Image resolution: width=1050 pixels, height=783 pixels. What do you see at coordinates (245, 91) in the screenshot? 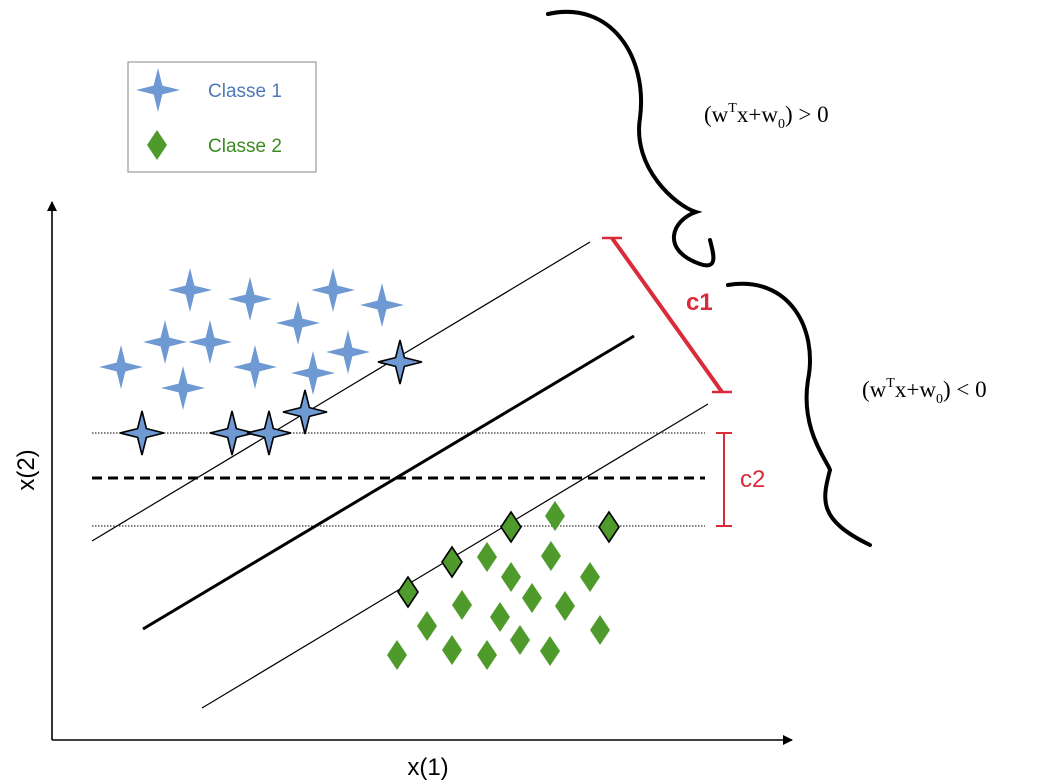
I see `legend-label-class1: Classe 1` at bounding box center [245, 91].